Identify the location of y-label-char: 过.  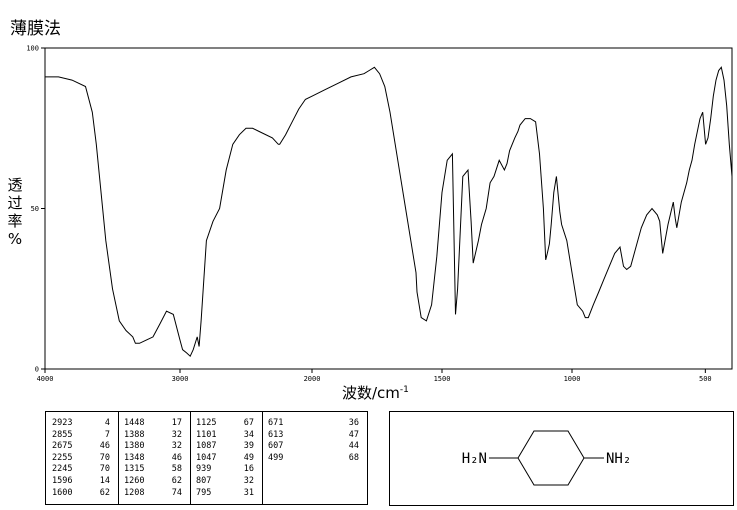
(15, 203).